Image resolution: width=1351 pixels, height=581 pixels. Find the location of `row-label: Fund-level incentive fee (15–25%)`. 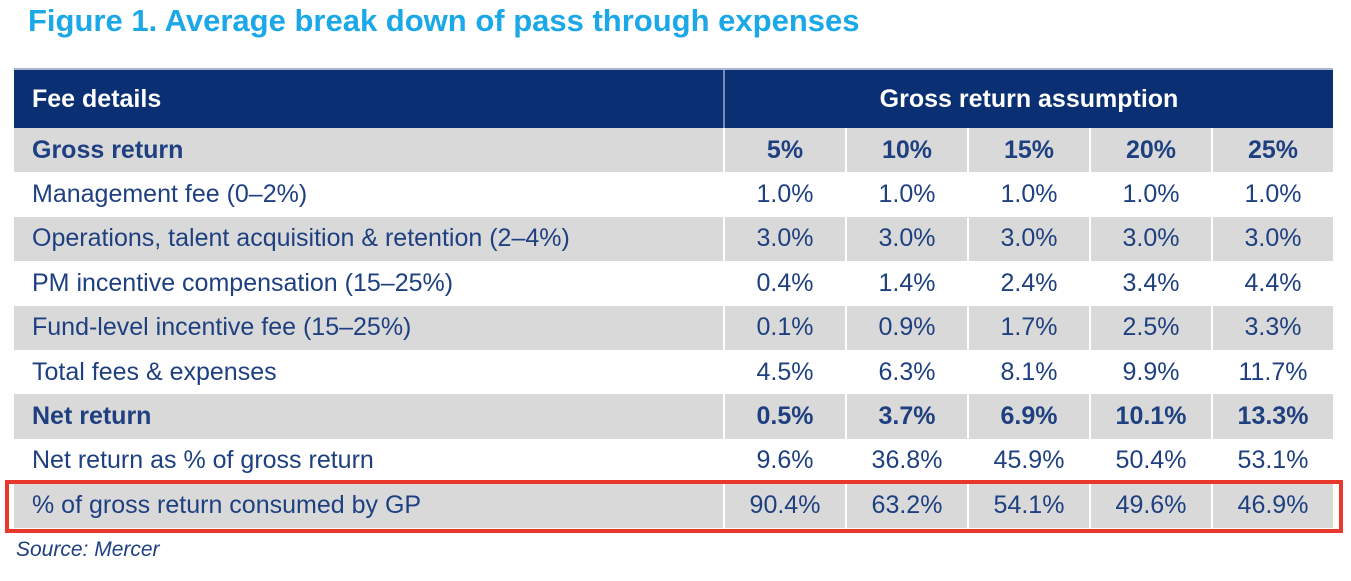

row-label: Fund-level incentive fee (15–25%) is located at coordinates (222, 327).